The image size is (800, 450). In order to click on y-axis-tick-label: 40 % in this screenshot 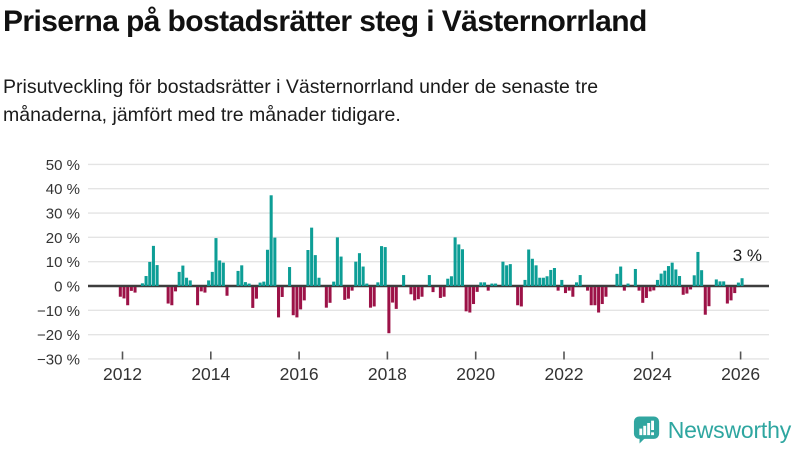, I will do `click(63, 189)`.